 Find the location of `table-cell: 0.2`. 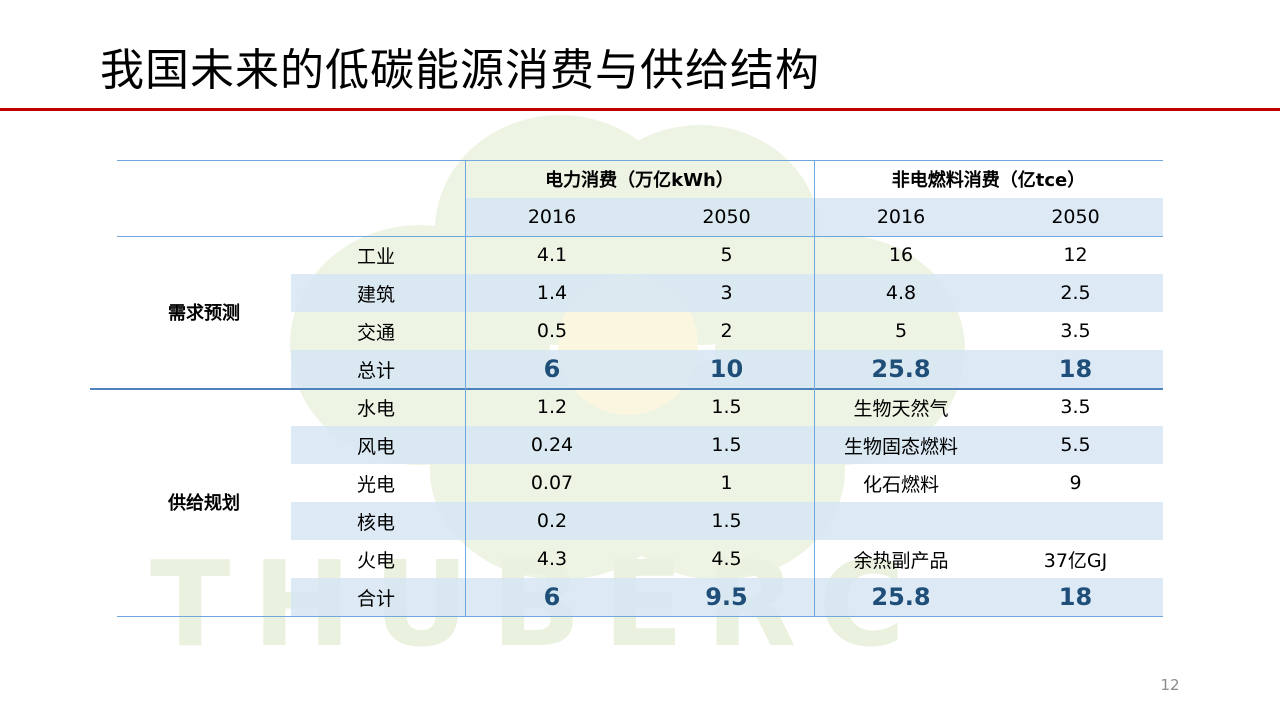

table-cell: 0.2 is located at coordinates (552, 521).